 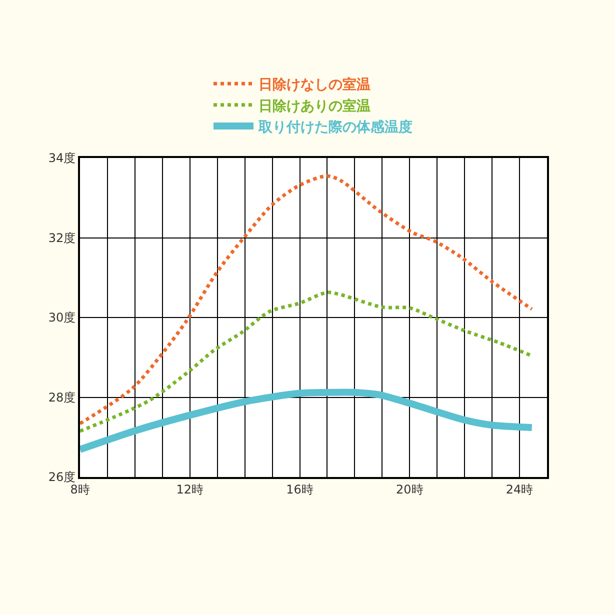 What do you see at coordinates (62, 317) in the screenshot?
I see `y-tick-label: 30度` at bounding box center [62, 317].